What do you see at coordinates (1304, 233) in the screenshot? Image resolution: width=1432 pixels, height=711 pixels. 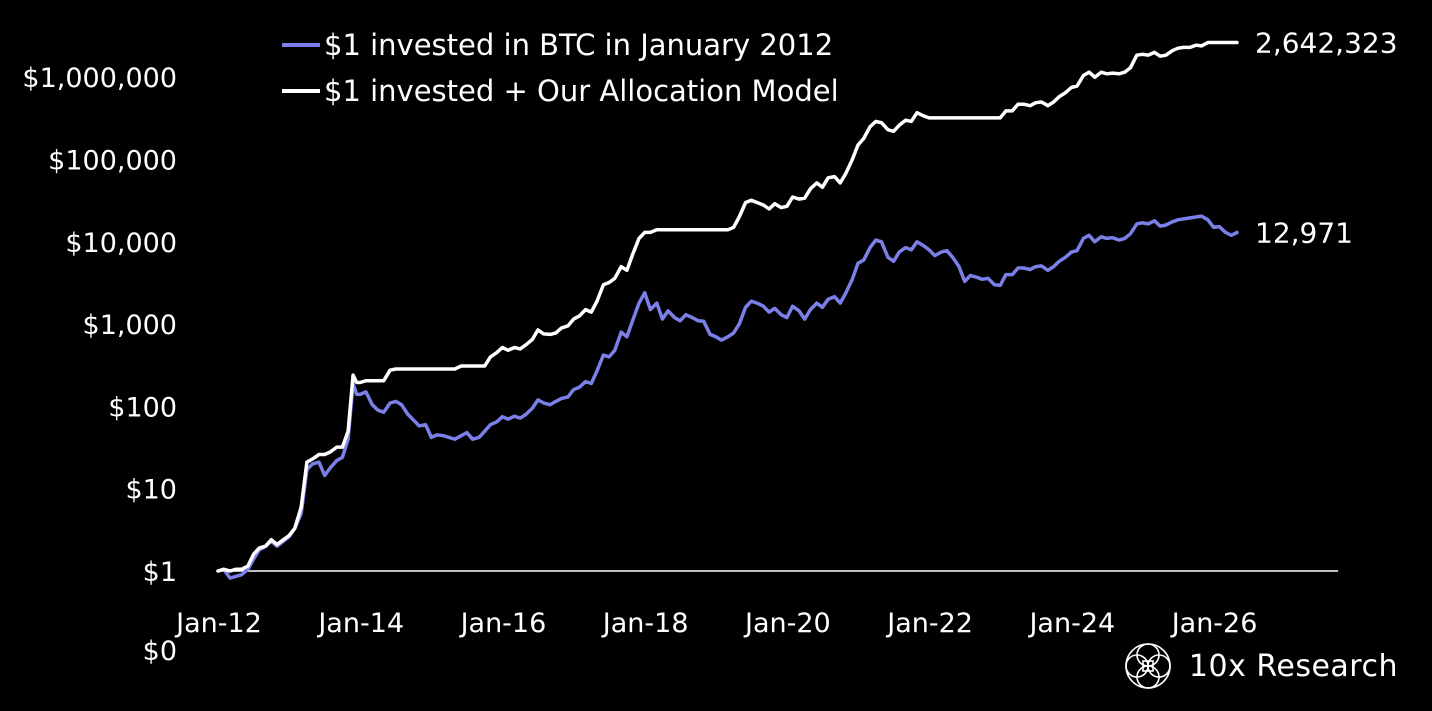 I see `series-end-label-1: 12,971` at bounding box center [1304, 233].